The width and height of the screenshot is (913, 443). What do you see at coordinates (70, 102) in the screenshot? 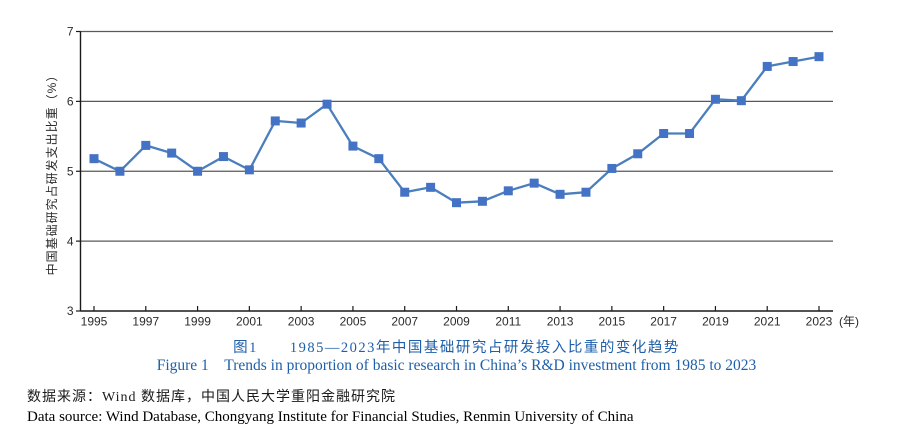
I see `y-tick-label-6: 6` at bounding box center [70, 102].